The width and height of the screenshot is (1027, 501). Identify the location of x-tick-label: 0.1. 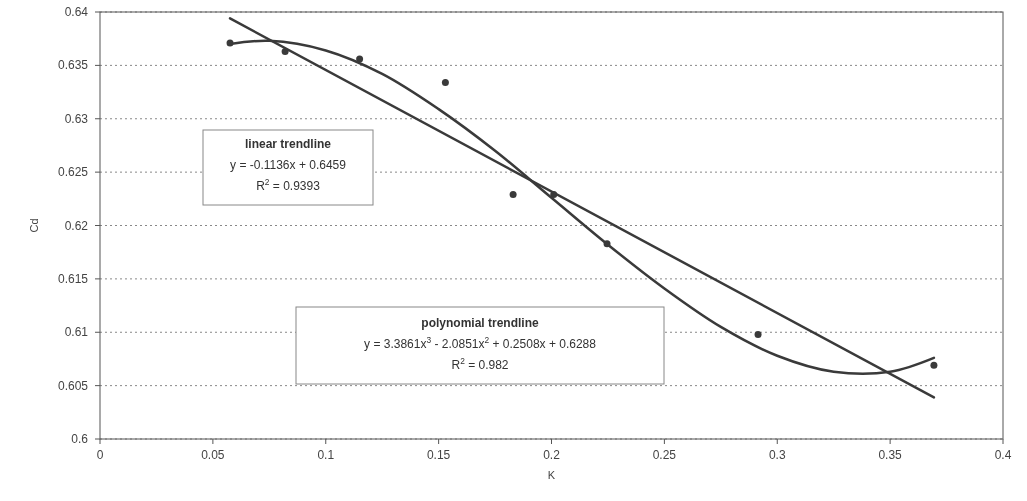
(326, 455).